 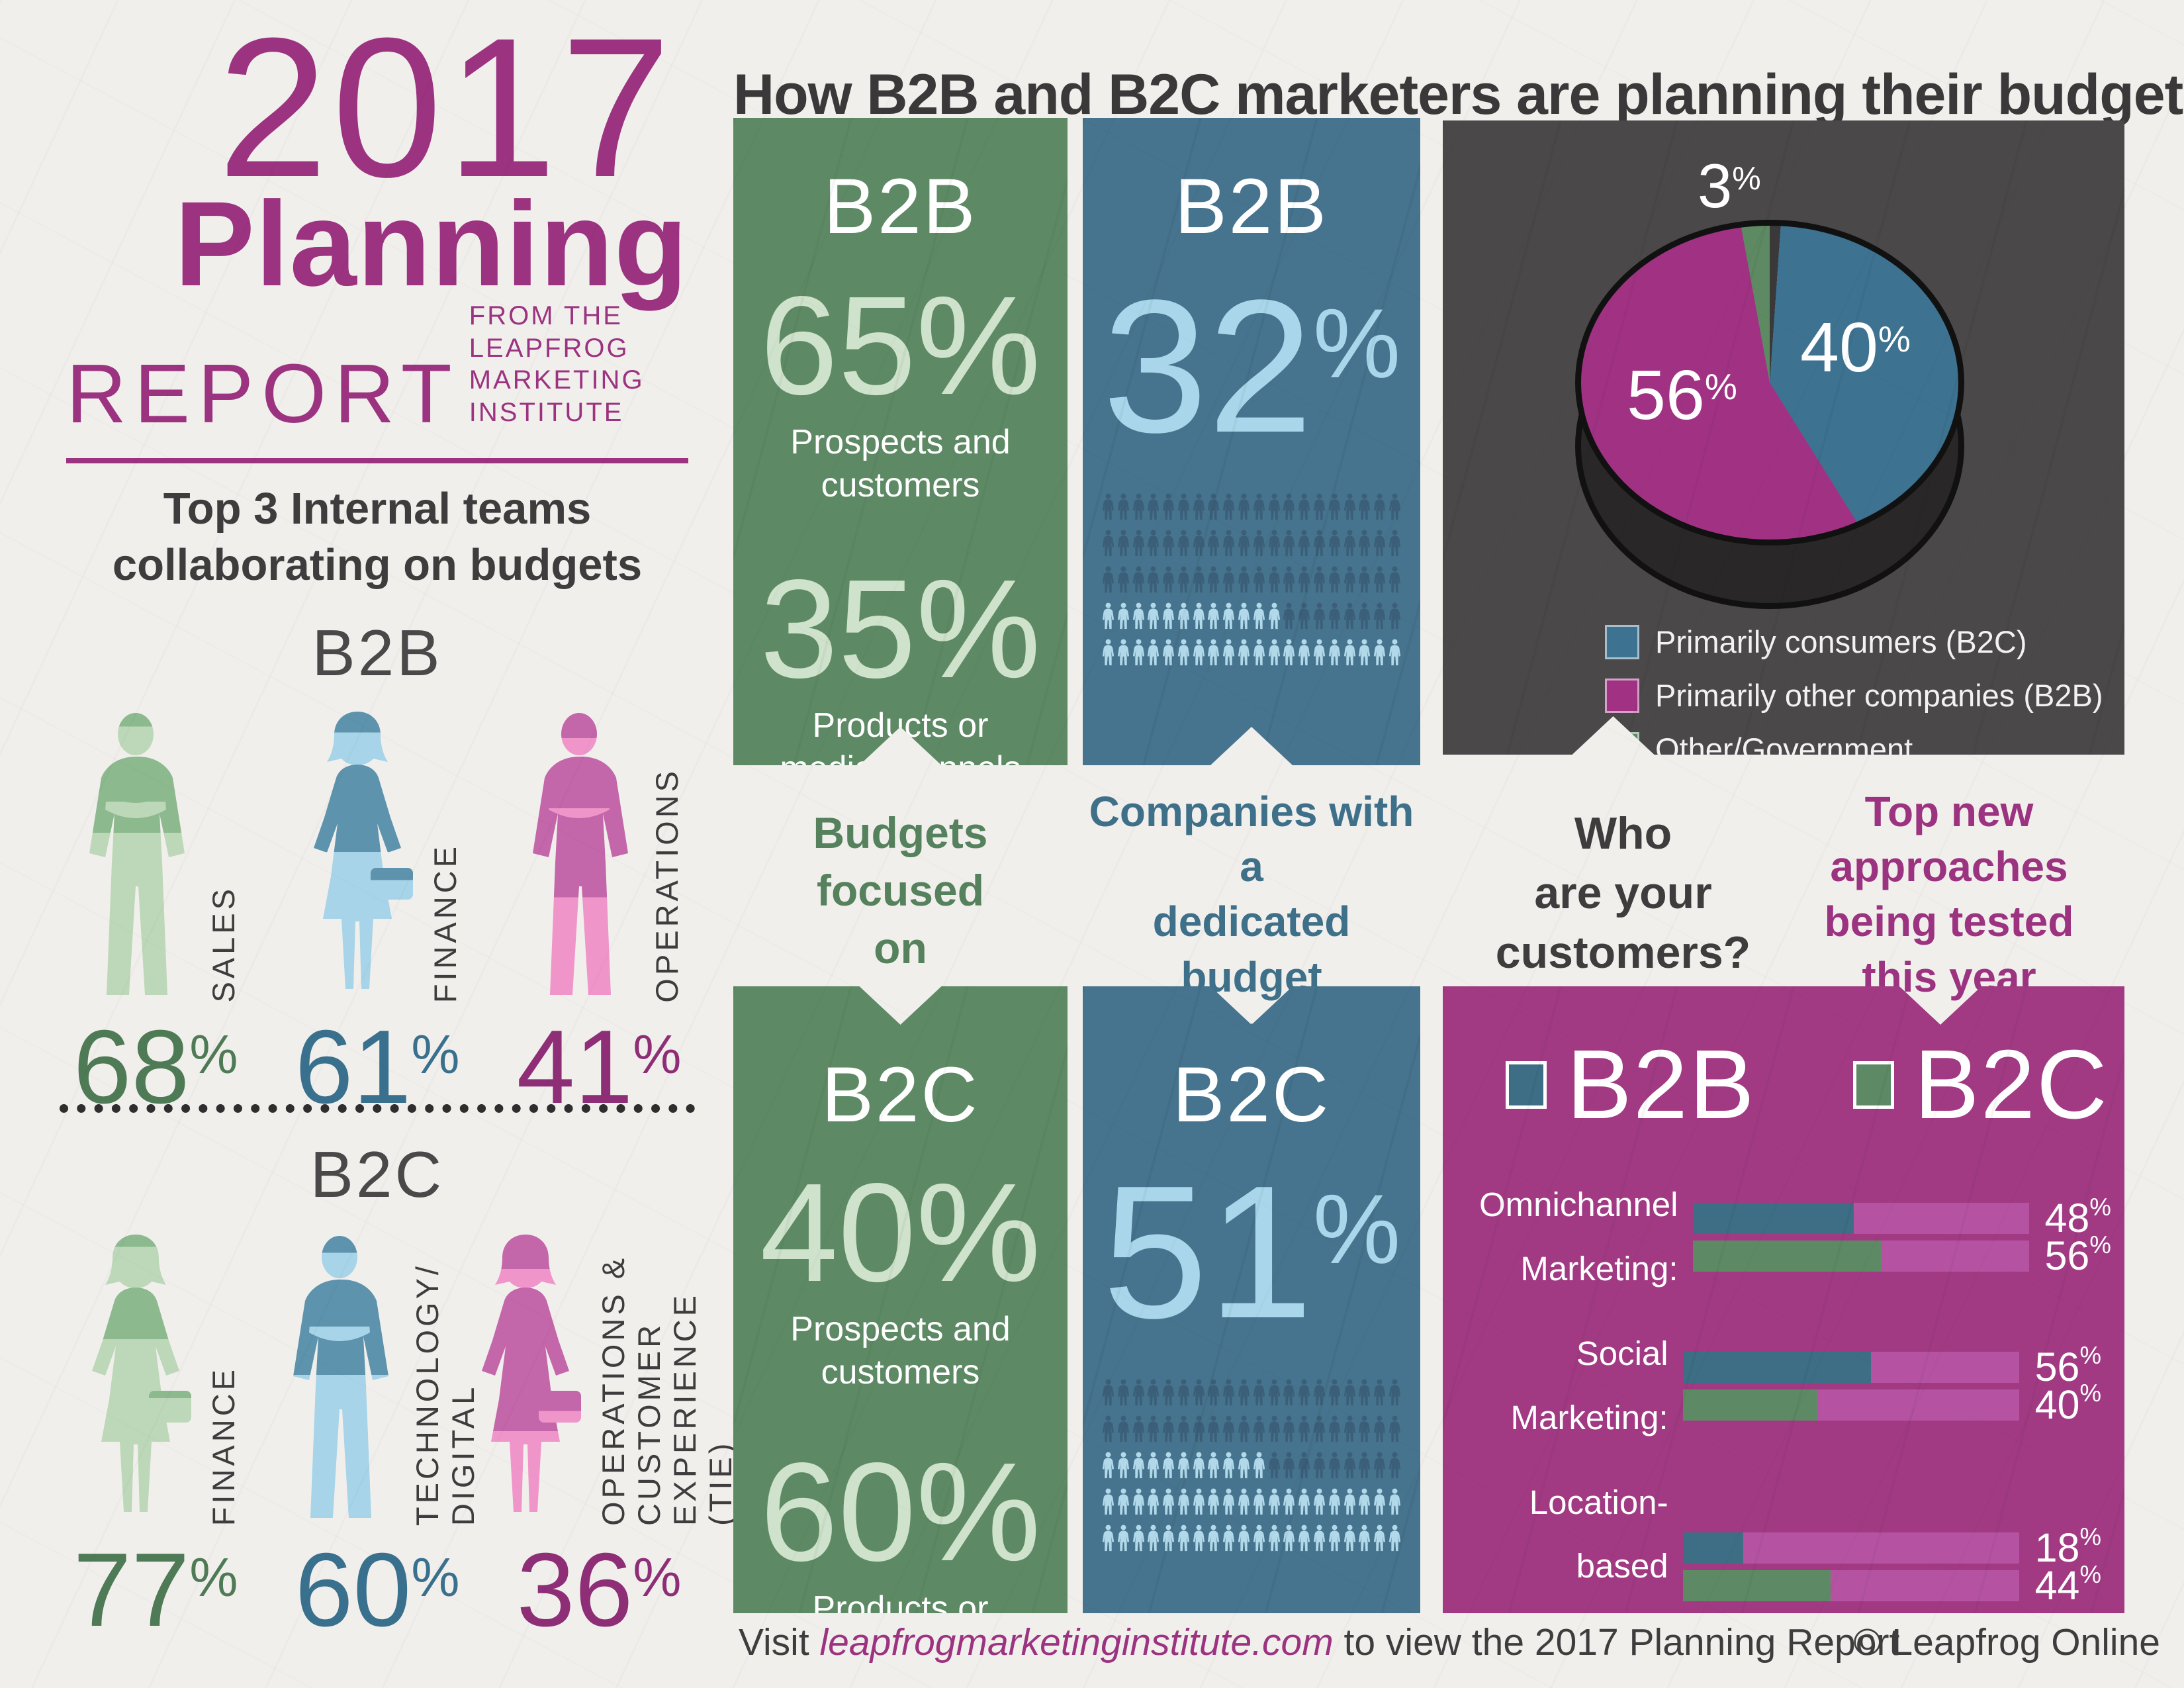 What do you see at coordinates (1790, 1685) in the screenshot?
I see `bar-group: Voice Services8%18%` at bounding box center [1790, 1685].